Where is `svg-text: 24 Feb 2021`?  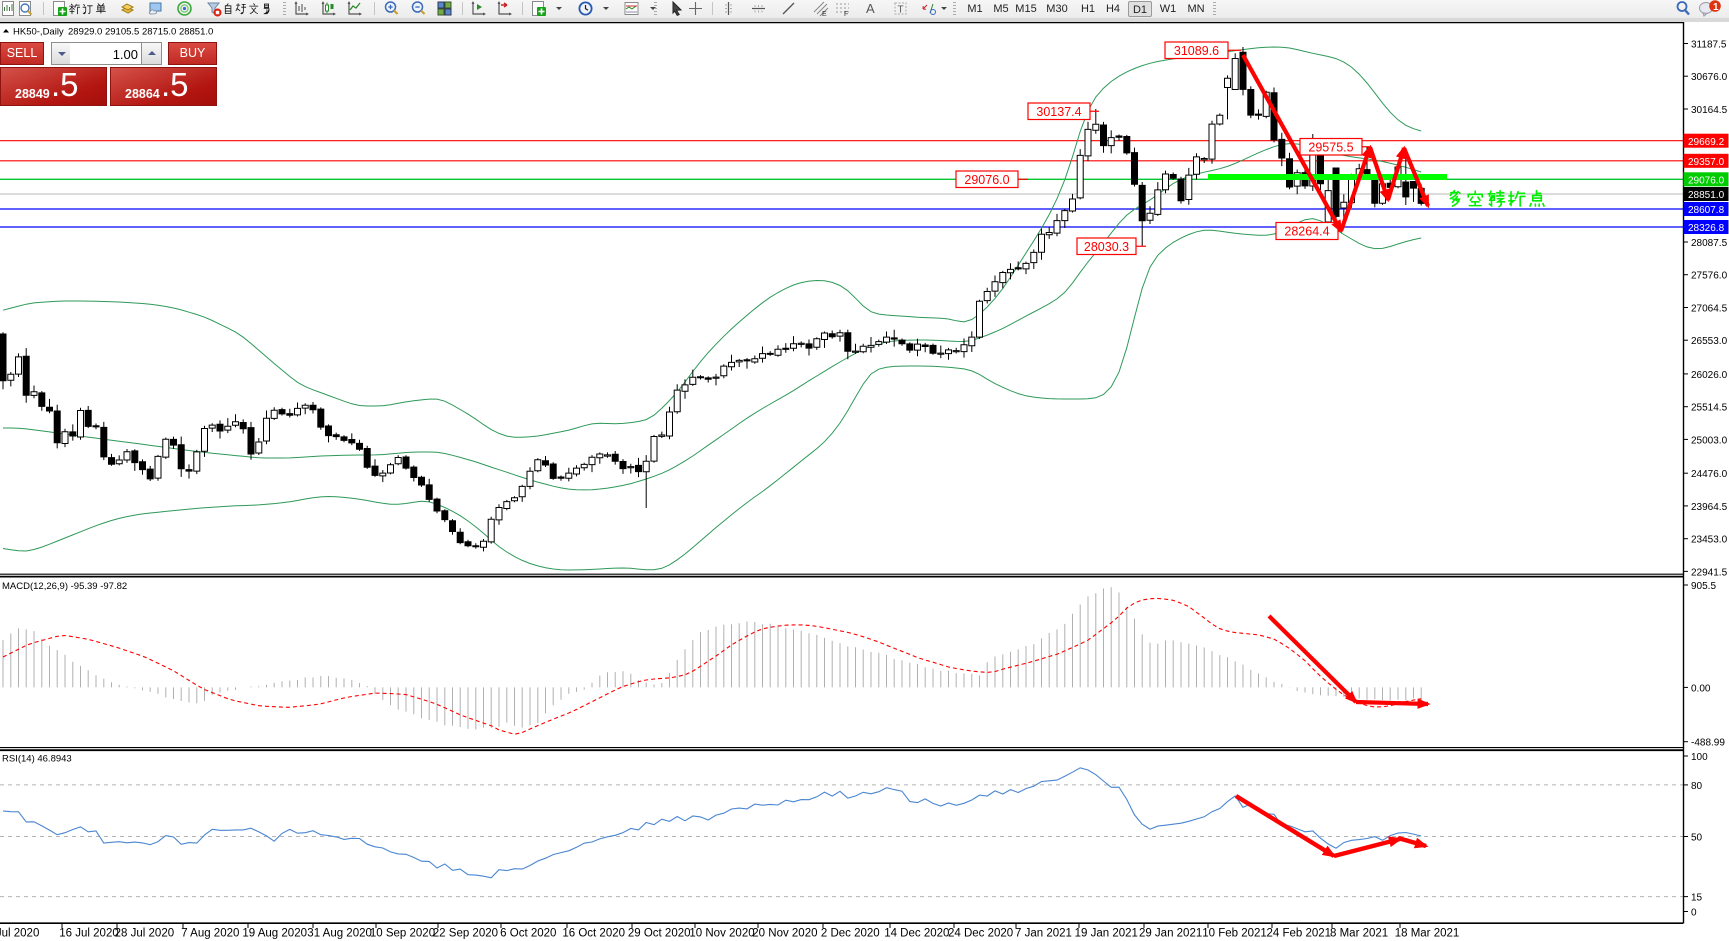 svg-text: 24 Feb 2021 is located at coordinates (1299, 934).